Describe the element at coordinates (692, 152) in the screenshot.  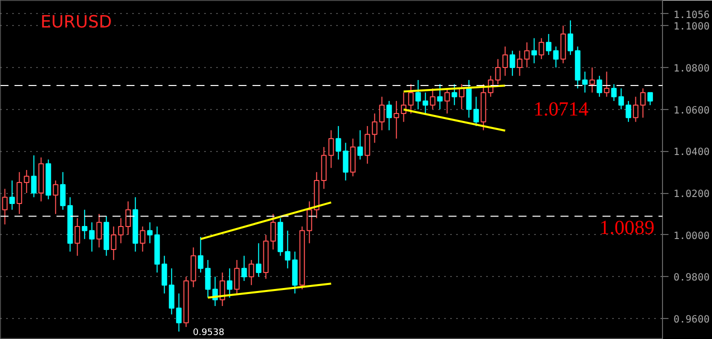
I see `y-tick-label: 1.0400` at that location.